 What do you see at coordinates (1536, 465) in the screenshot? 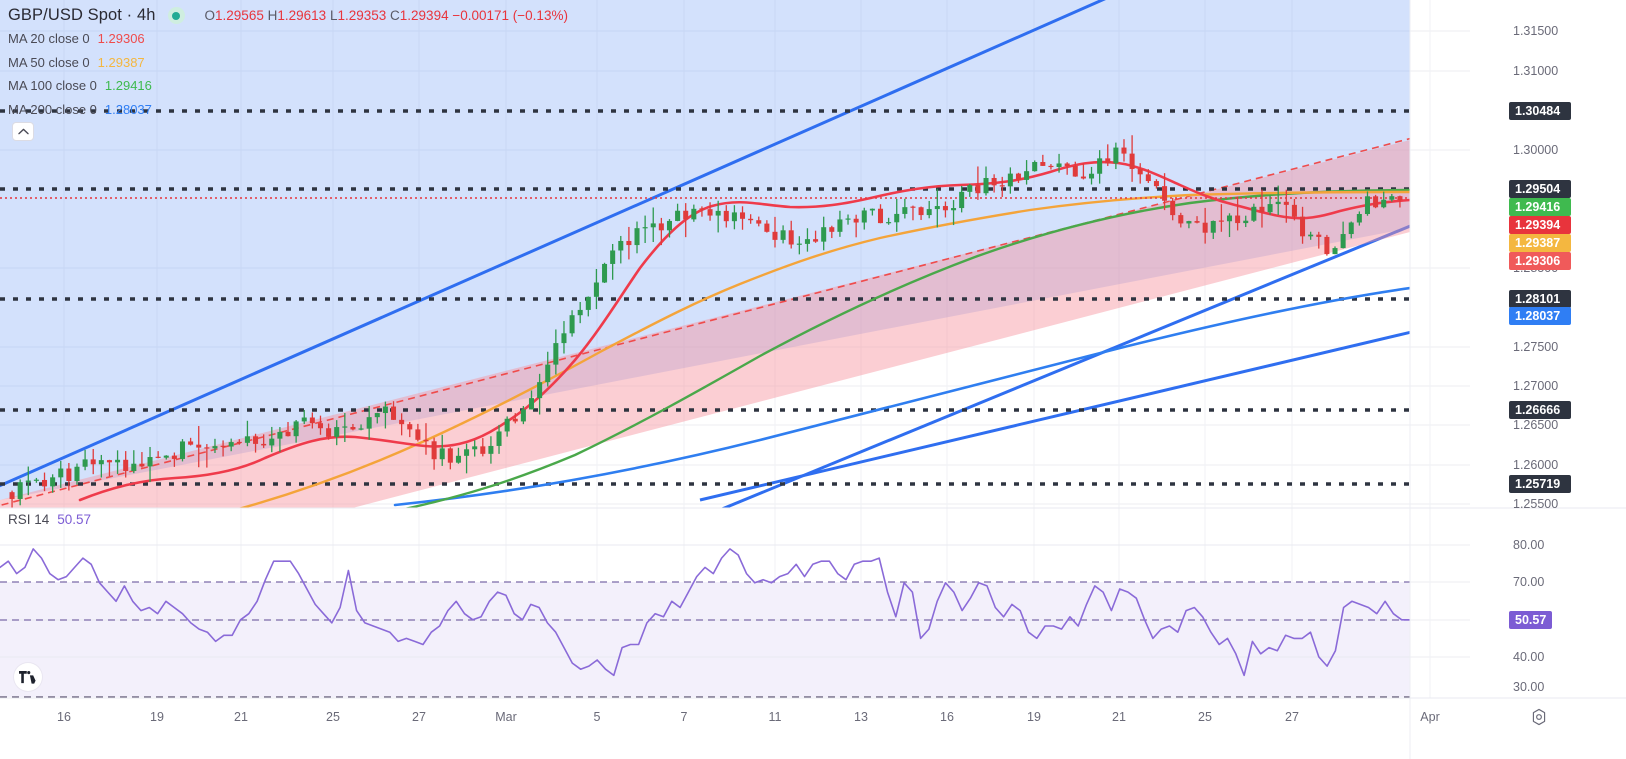
I see `price-tick-8: 1.26000` at bounding box center [1536, 465].